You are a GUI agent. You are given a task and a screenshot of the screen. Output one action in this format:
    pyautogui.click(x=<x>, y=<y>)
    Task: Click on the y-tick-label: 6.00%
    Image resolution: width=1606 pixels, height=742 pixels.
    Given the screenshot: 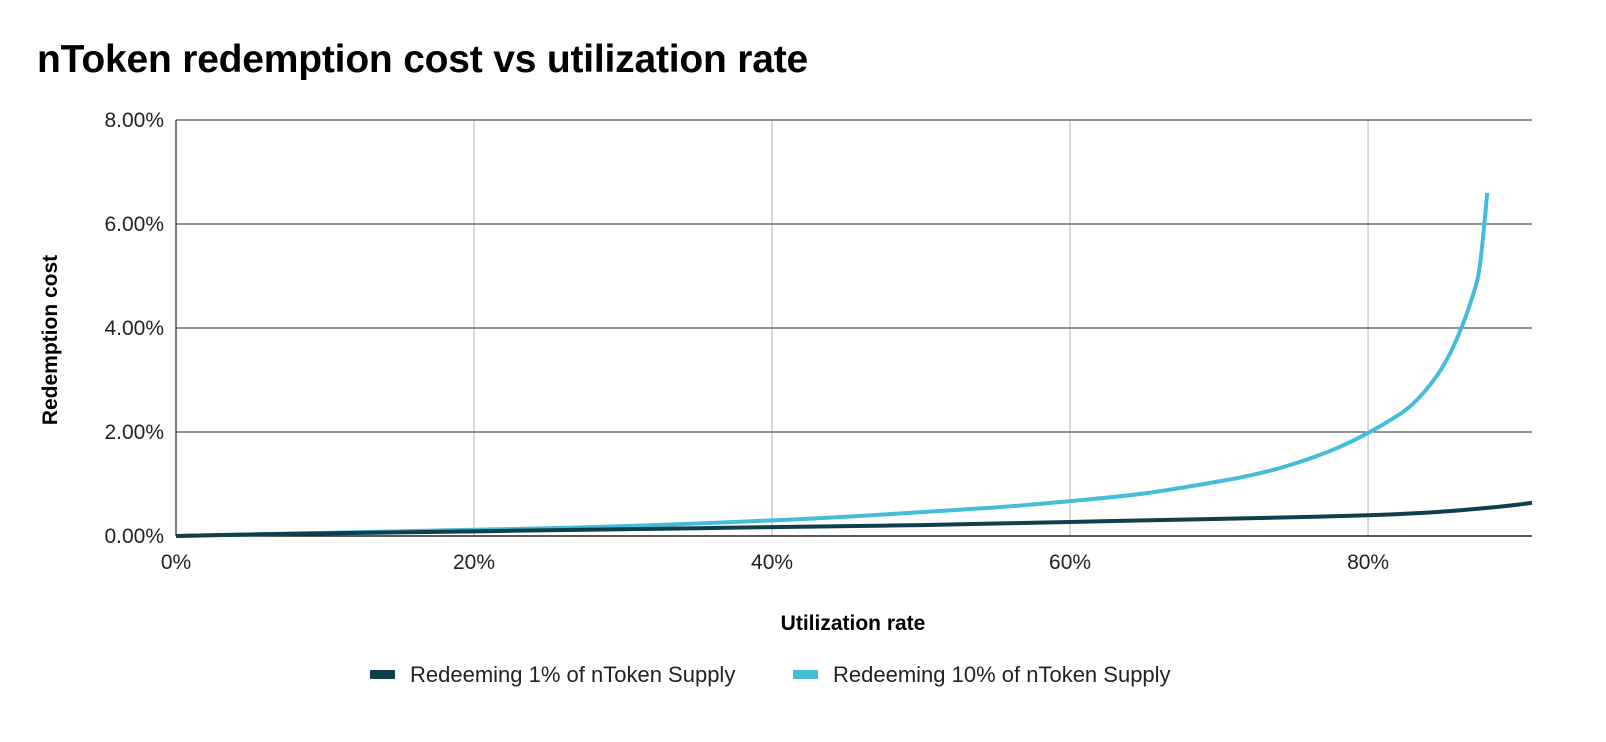 What is the action you would take?
    pyautogui.click(x=134, y=224)
    